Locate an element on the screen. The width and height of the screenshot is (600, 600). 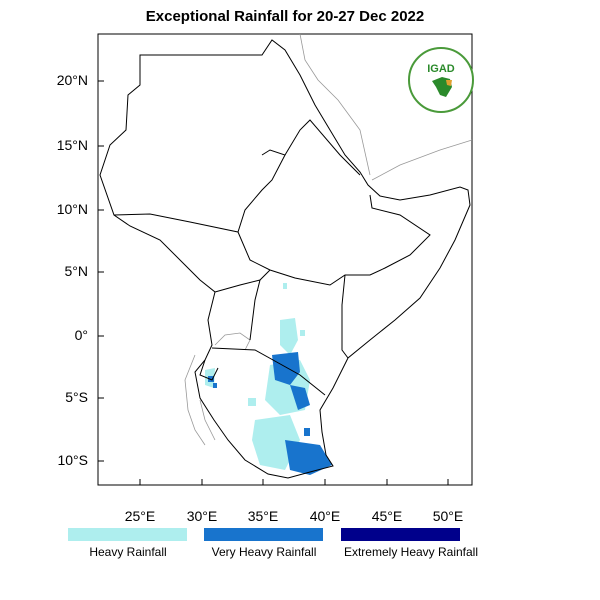
sudan-eritrea-ethiopia-border is located at coordinates (322, 147).